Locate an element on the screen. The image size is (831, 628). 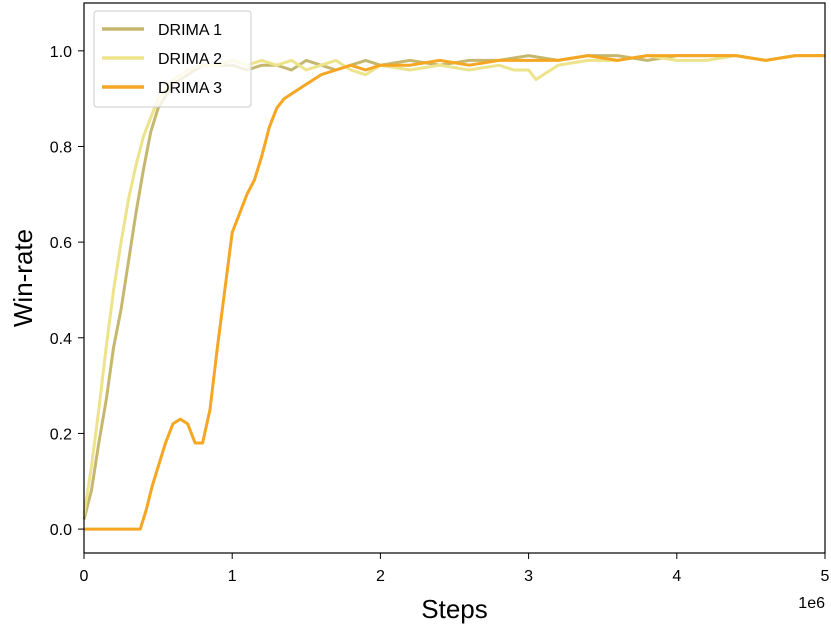
legend-item: DRIMA 1 is located at coordinates (162, 30).